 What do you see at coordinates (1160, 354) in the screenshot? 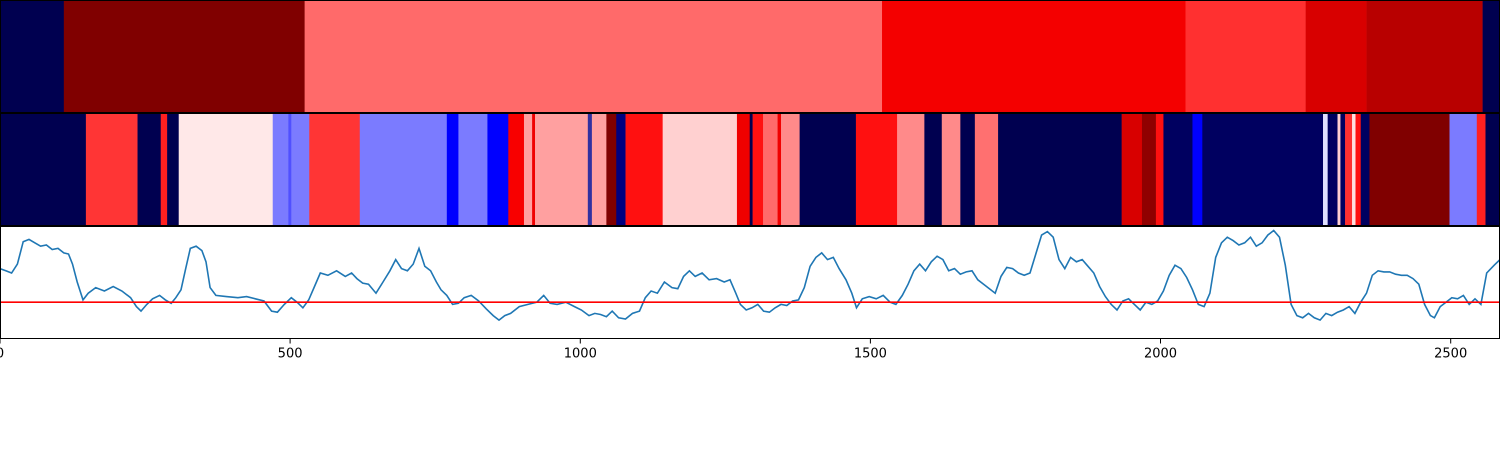
I see `x-tick-label-4: 2000` at bounding box center [1160, 354].